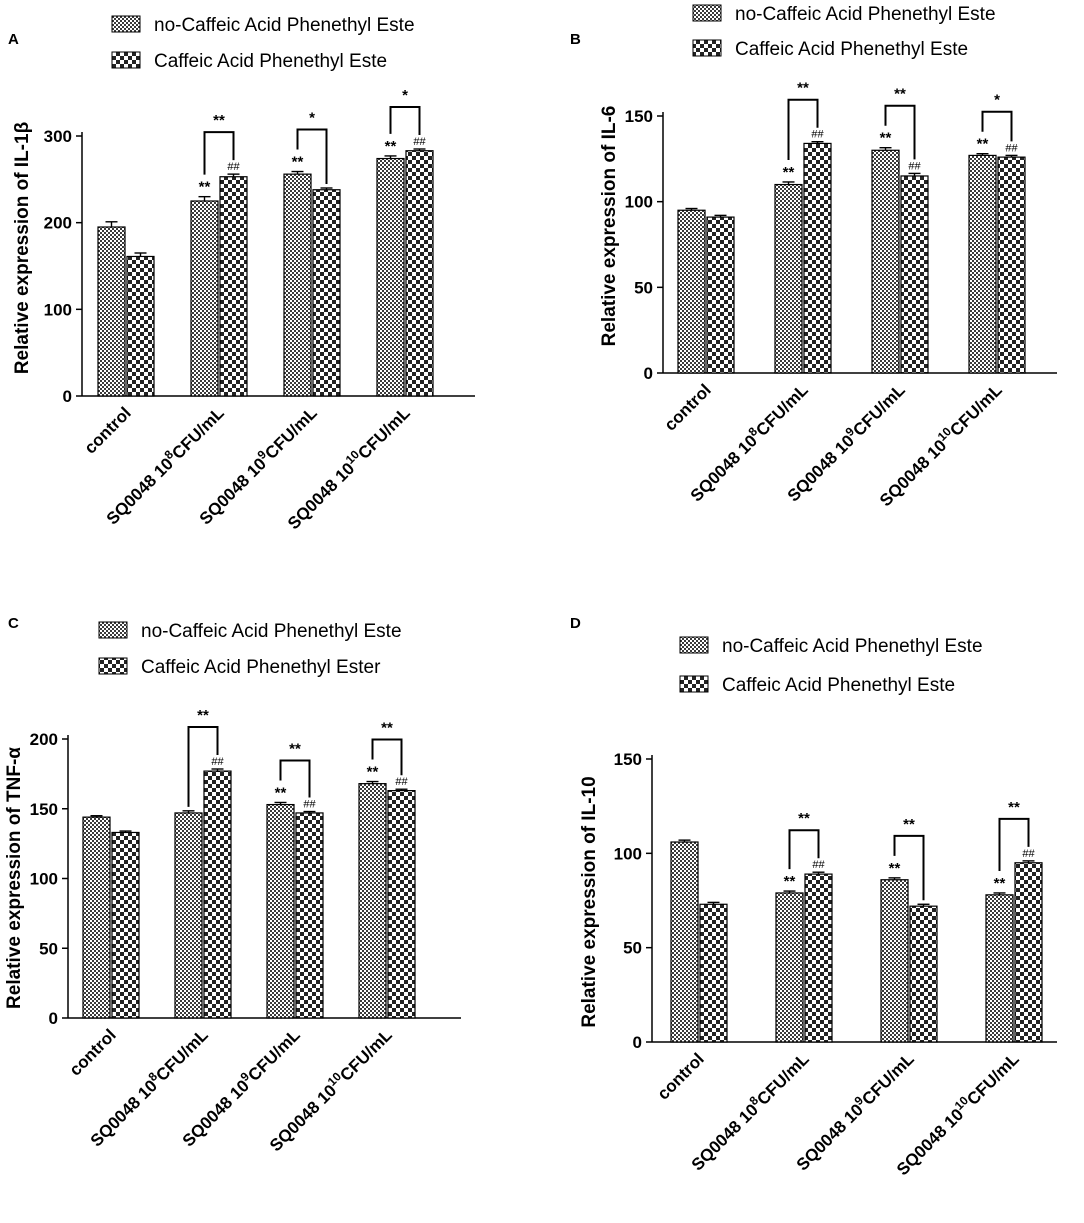 This screenshot has width=1084, height=1223. Describe the element at coordinates (22, 248) in the screenshot. I see `y-axis-label: Relative expression of IL-1β` at that location.